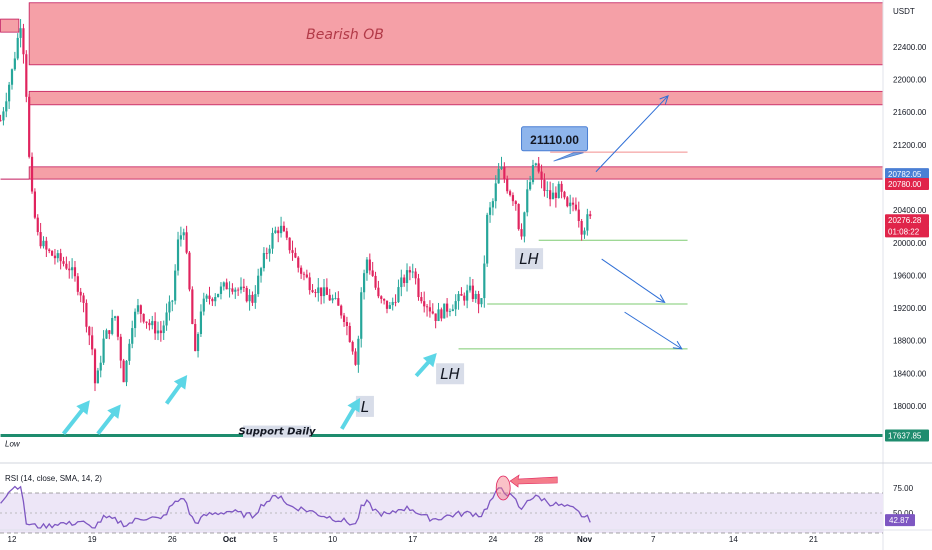 The width and height of the screenshot is (932, 550). Describe the element at coordinates (10, 25) in the screenshot. I see `top-left-zone` at that location.